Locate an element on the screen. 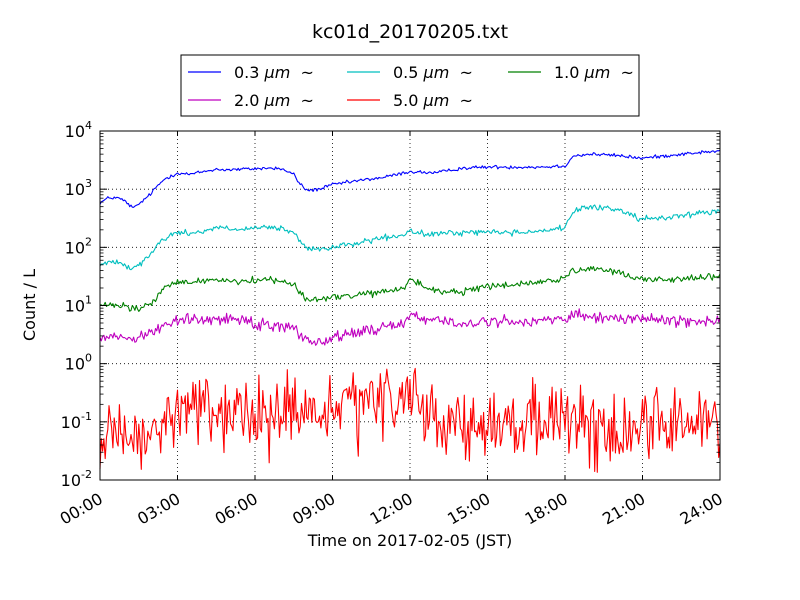  legend-box is located at coordinates (410, 85).